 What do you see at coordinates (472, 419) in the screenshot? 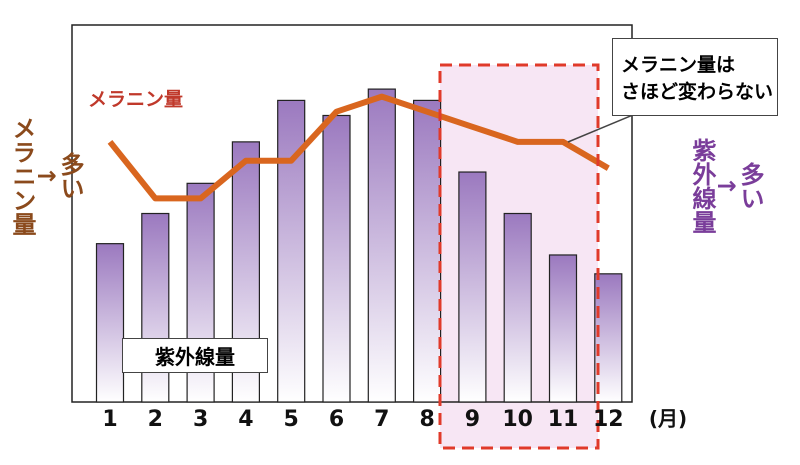
I see `x-tick-label: 9` at bounding box center [472, 419].